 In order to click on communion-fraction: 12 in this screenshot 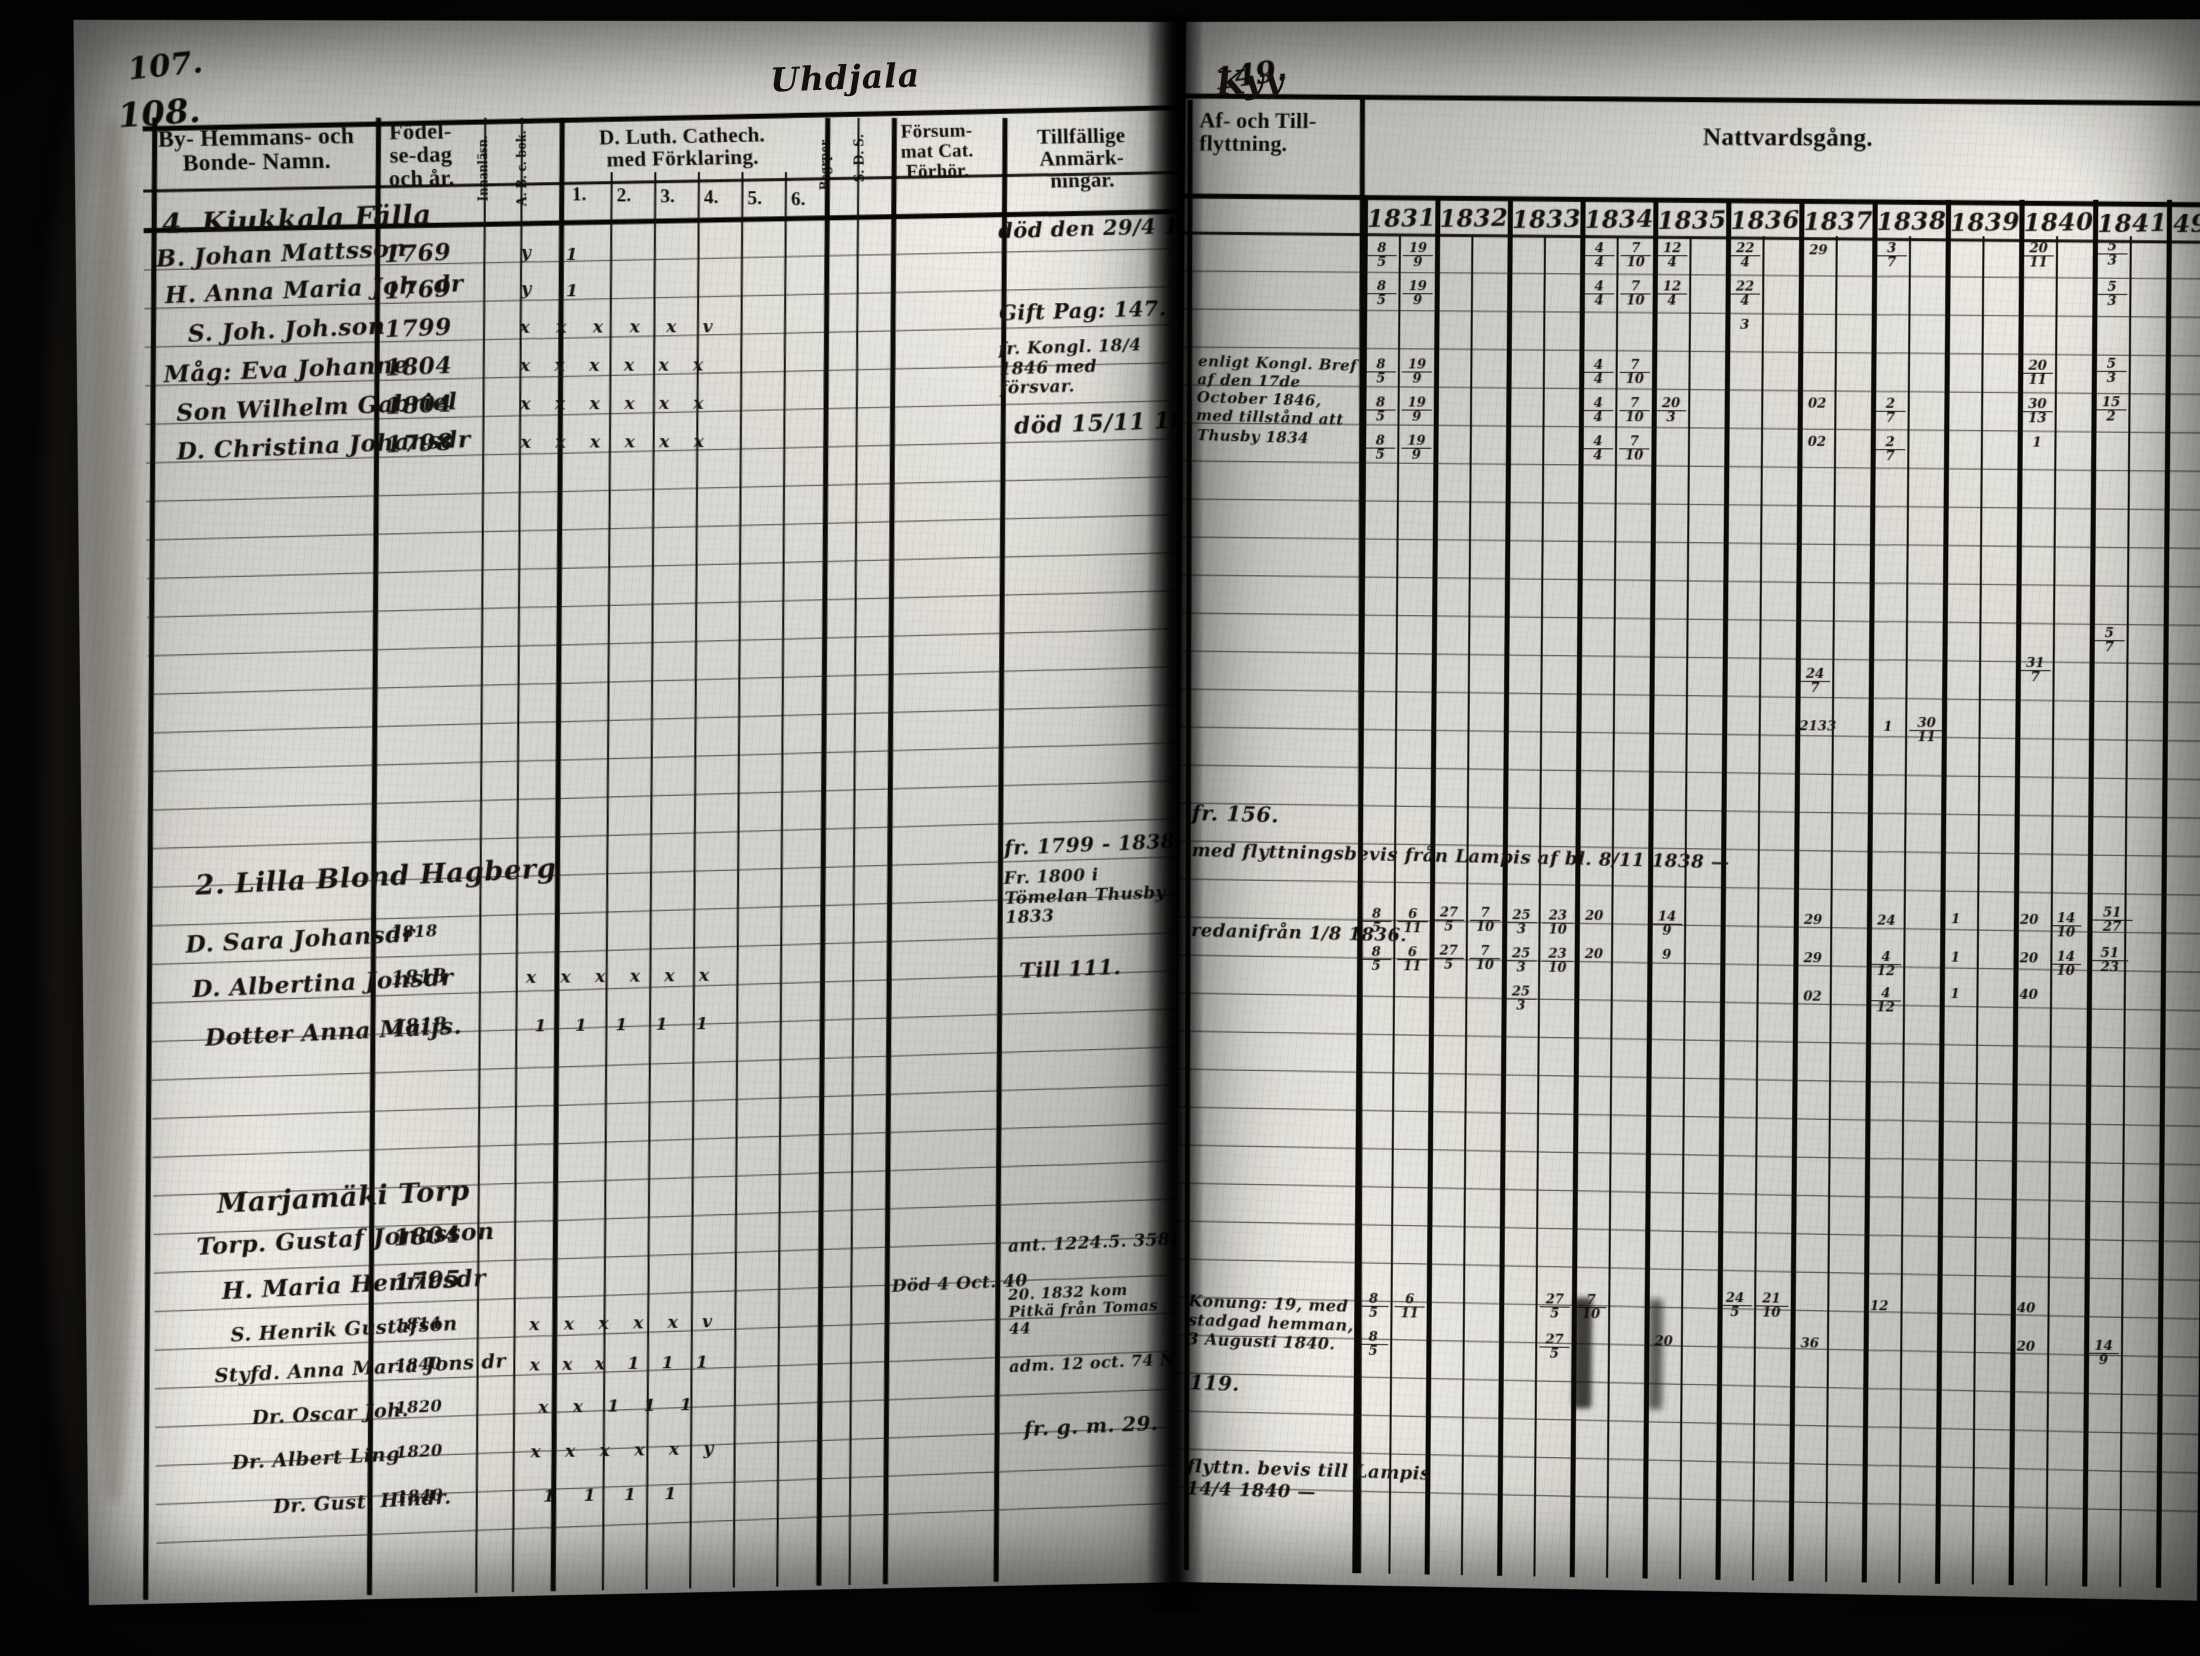, I will do `click(1879, 1306)`.